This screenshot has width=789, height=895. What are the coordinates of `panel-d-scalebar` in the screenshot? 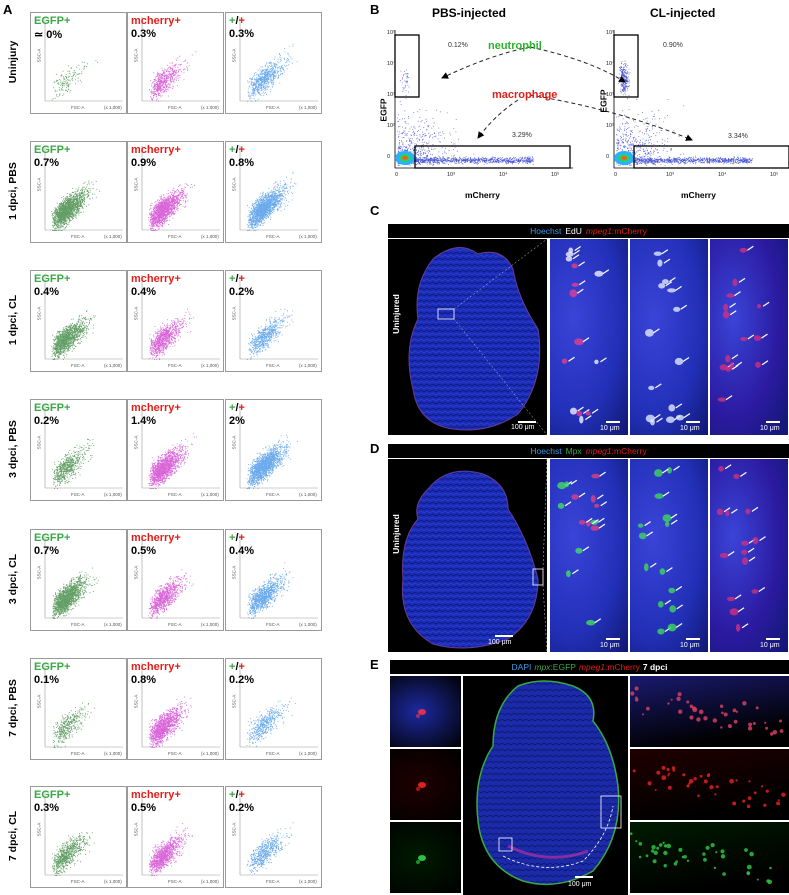 It's located at (504, 636).